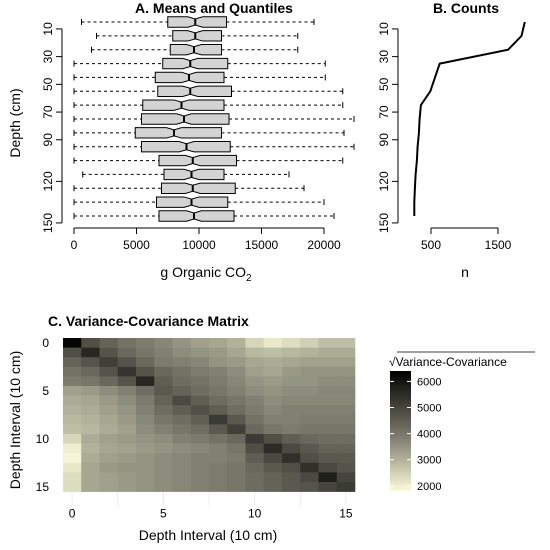 The height and width of the screenshot is (550, 550). Describe the element at coordinates (203, 272) in the screenshot. I see `panel-a-xlabel-main: g Organic CO` at that location.